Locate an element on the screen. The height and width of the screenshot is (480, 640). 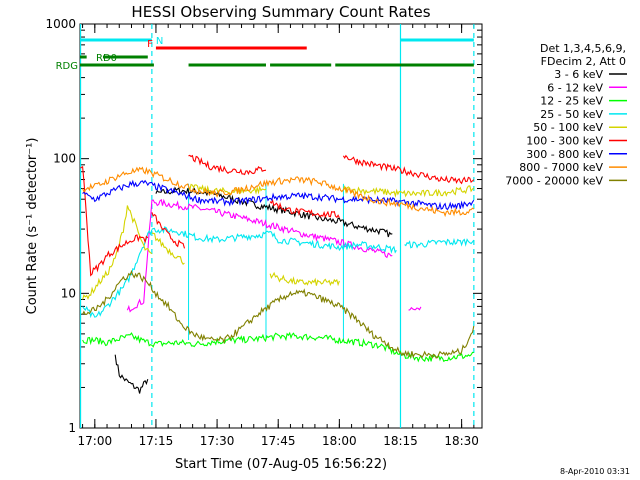
footer-timestamp: 8-Apr-2010 03:31 is located at coordinates (595, 471).